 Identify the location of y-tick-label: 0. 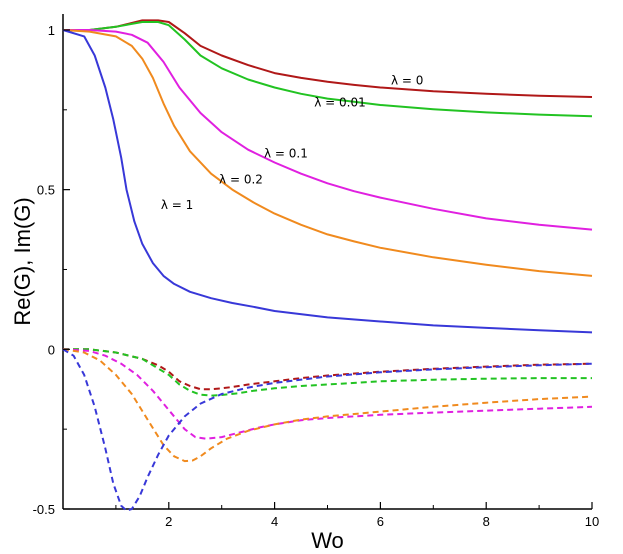
(51, 349).